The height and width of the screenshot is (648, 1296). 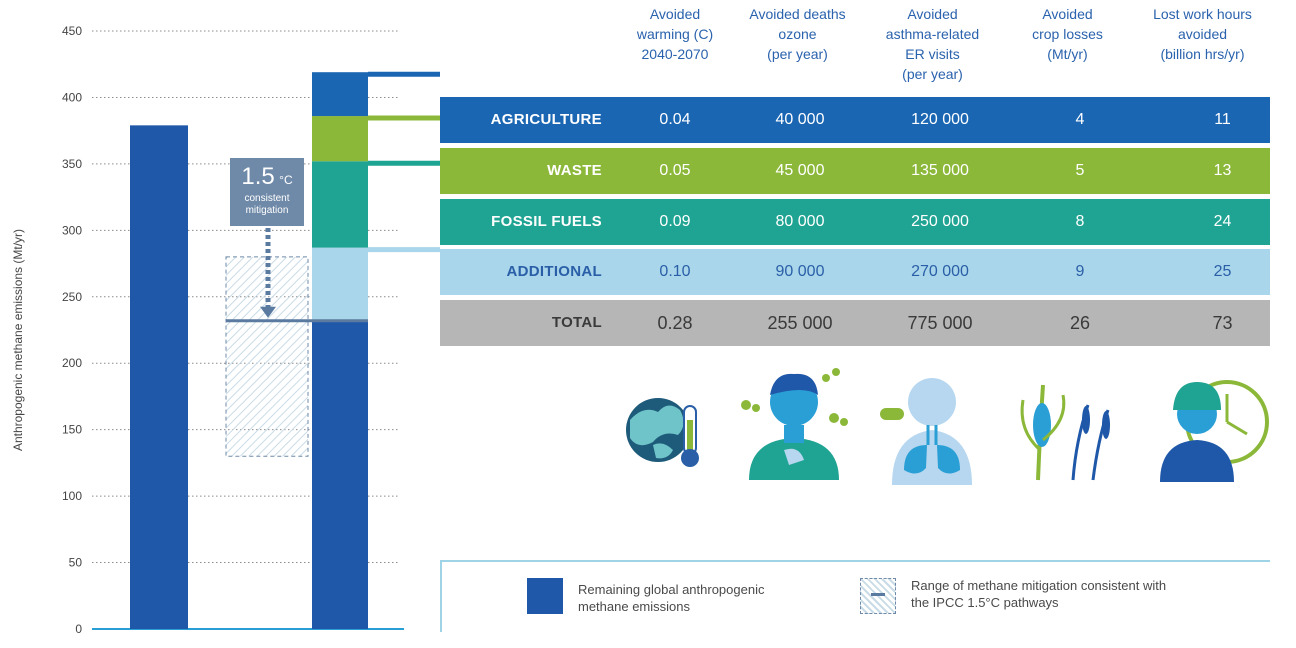 I want to click on cell-crop-losses: 5, so click(x=1080, y=170).